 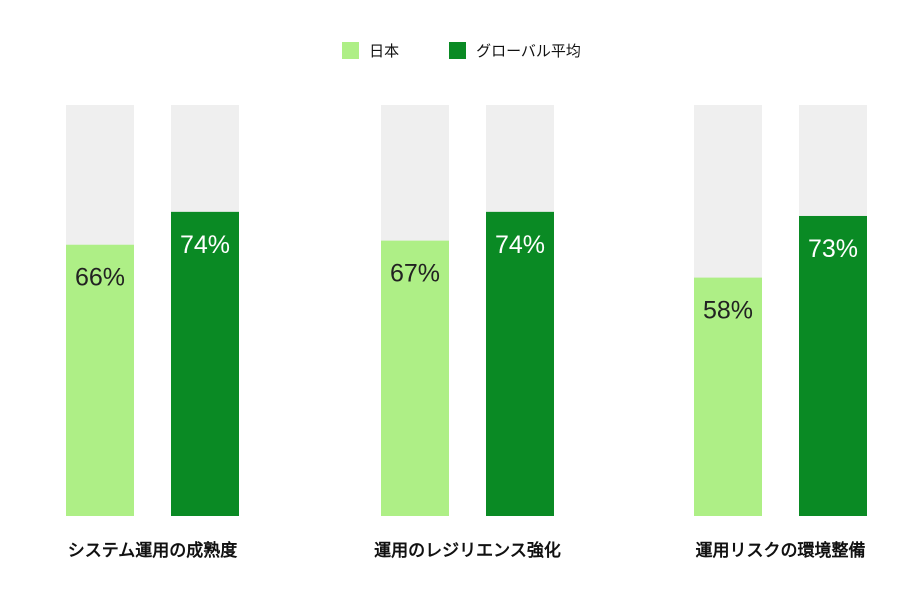 I want to click on legend-item-global: グローバル平均, so click(x=515, y=50).